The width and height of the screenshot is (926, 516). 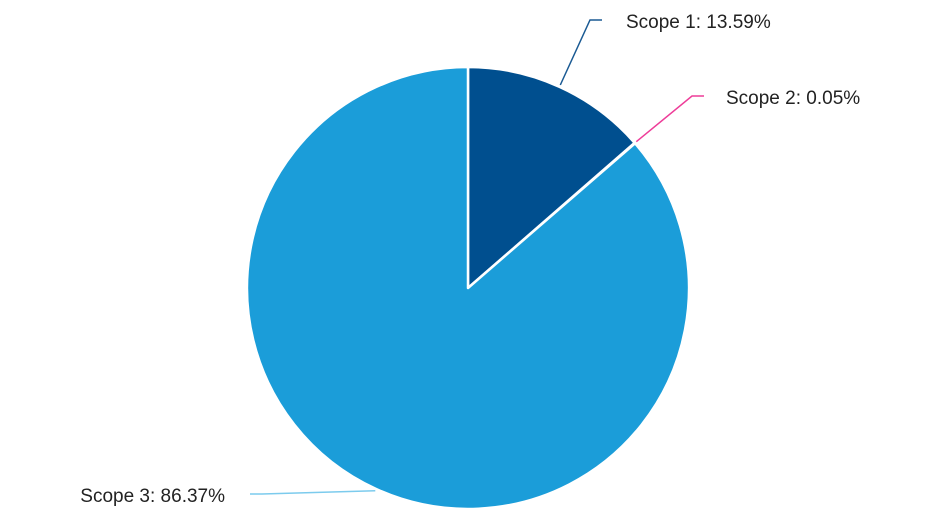 What do you see at coordinates (793, 98) in the screenshot?
I see `slice-label-scope-2: Scope 2: 0.05%` at bounding box center [793, 98].